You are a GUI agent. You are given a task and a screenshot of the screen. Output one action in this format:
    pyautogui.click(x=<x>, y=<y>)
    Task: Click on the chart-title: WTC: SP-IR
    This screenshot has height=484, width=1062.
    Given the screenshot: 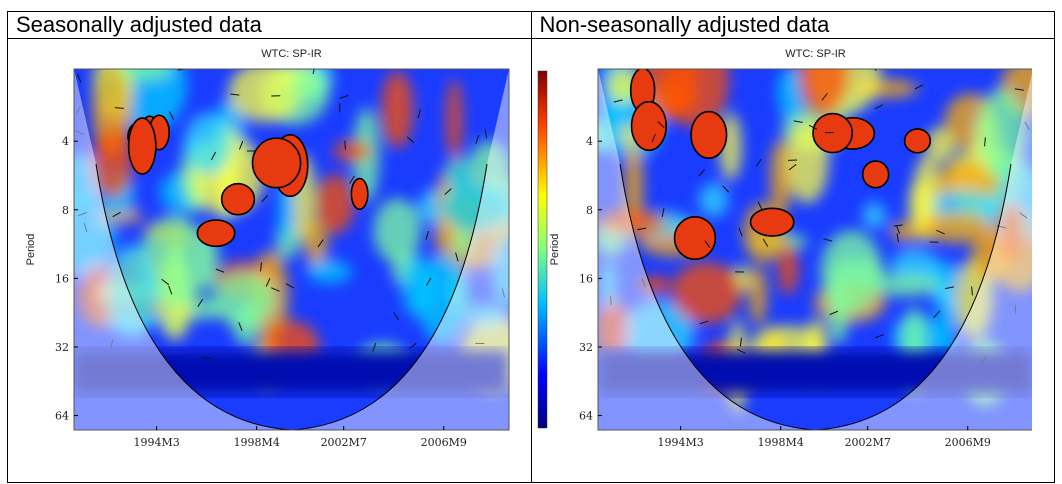 What is the action you would take?
    pyautogui.click(x=291, y=54)
    